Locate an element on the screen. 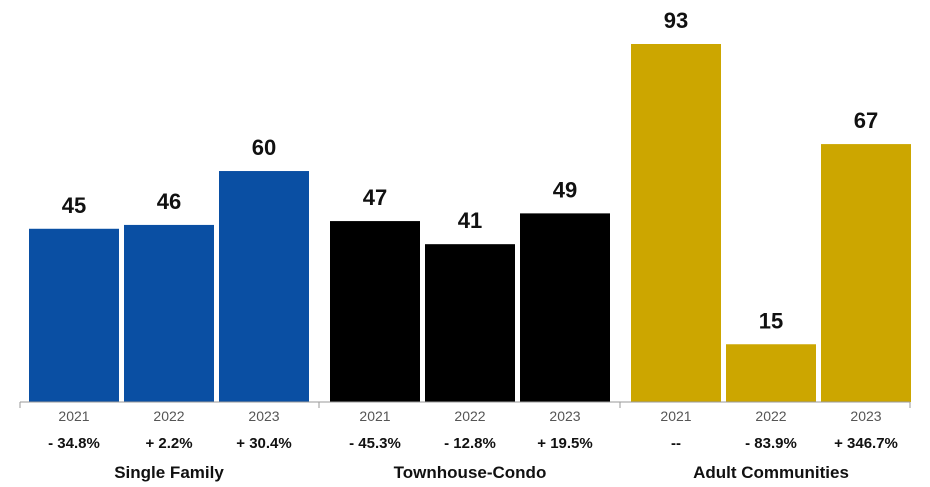 This screenshot has width=930, height=487. percent-change-label: + 346.7% is located at coordinates (866, 443).